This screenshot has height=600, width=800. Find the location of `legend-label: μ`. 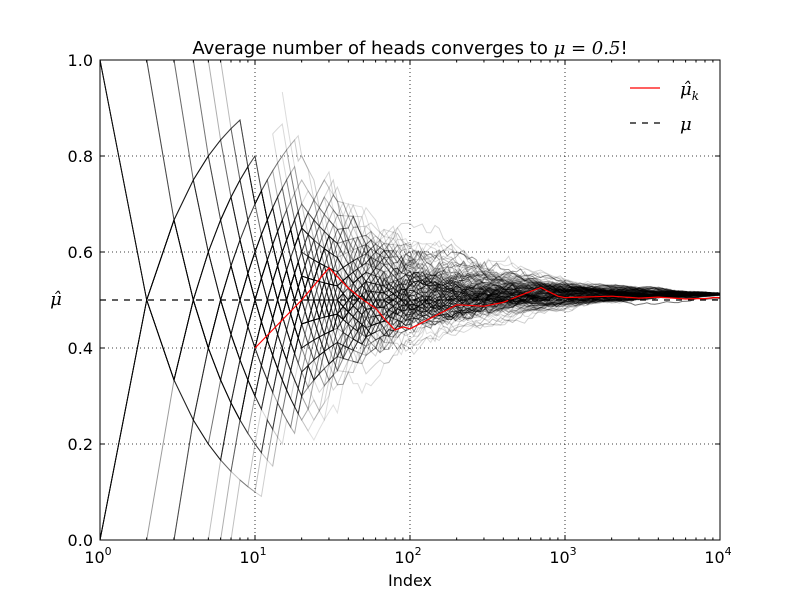

legend-label: μ is located at coordinates (686, 124).